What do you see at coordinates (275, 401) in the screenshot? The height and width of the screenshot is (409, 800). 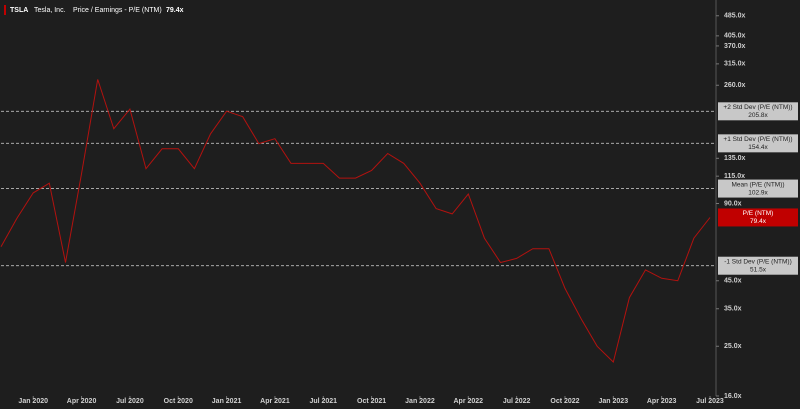 I see `x-tick-label: Apr 2021` at bounding box center [275, 401].